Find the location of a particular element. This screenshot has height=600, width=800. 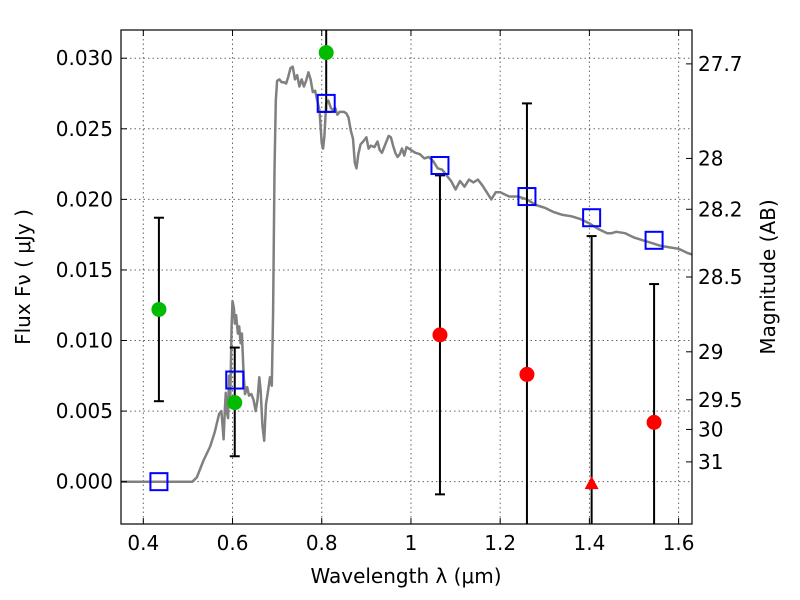

magnitude-tick-label: 29.5 is located at coordinates (720, 400).